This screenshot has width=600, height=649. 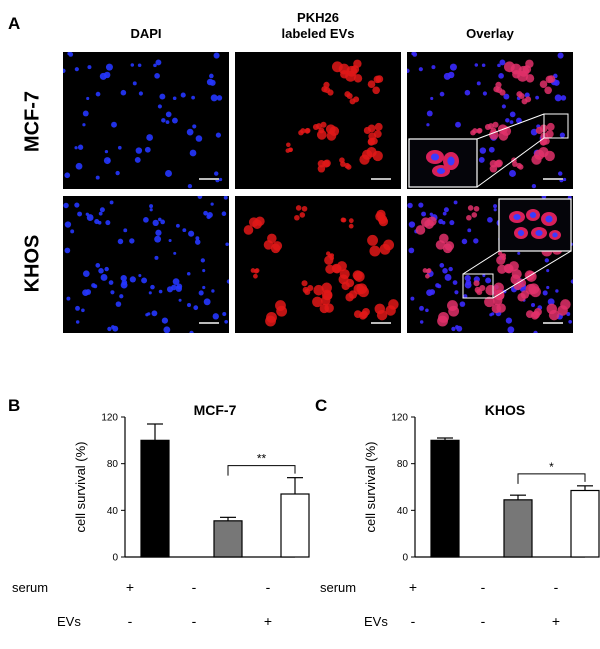 What do you see at coordinates (505, 410) in the screenshot?
I see `khos-title: KHOS` at bounding box center [505, 410].